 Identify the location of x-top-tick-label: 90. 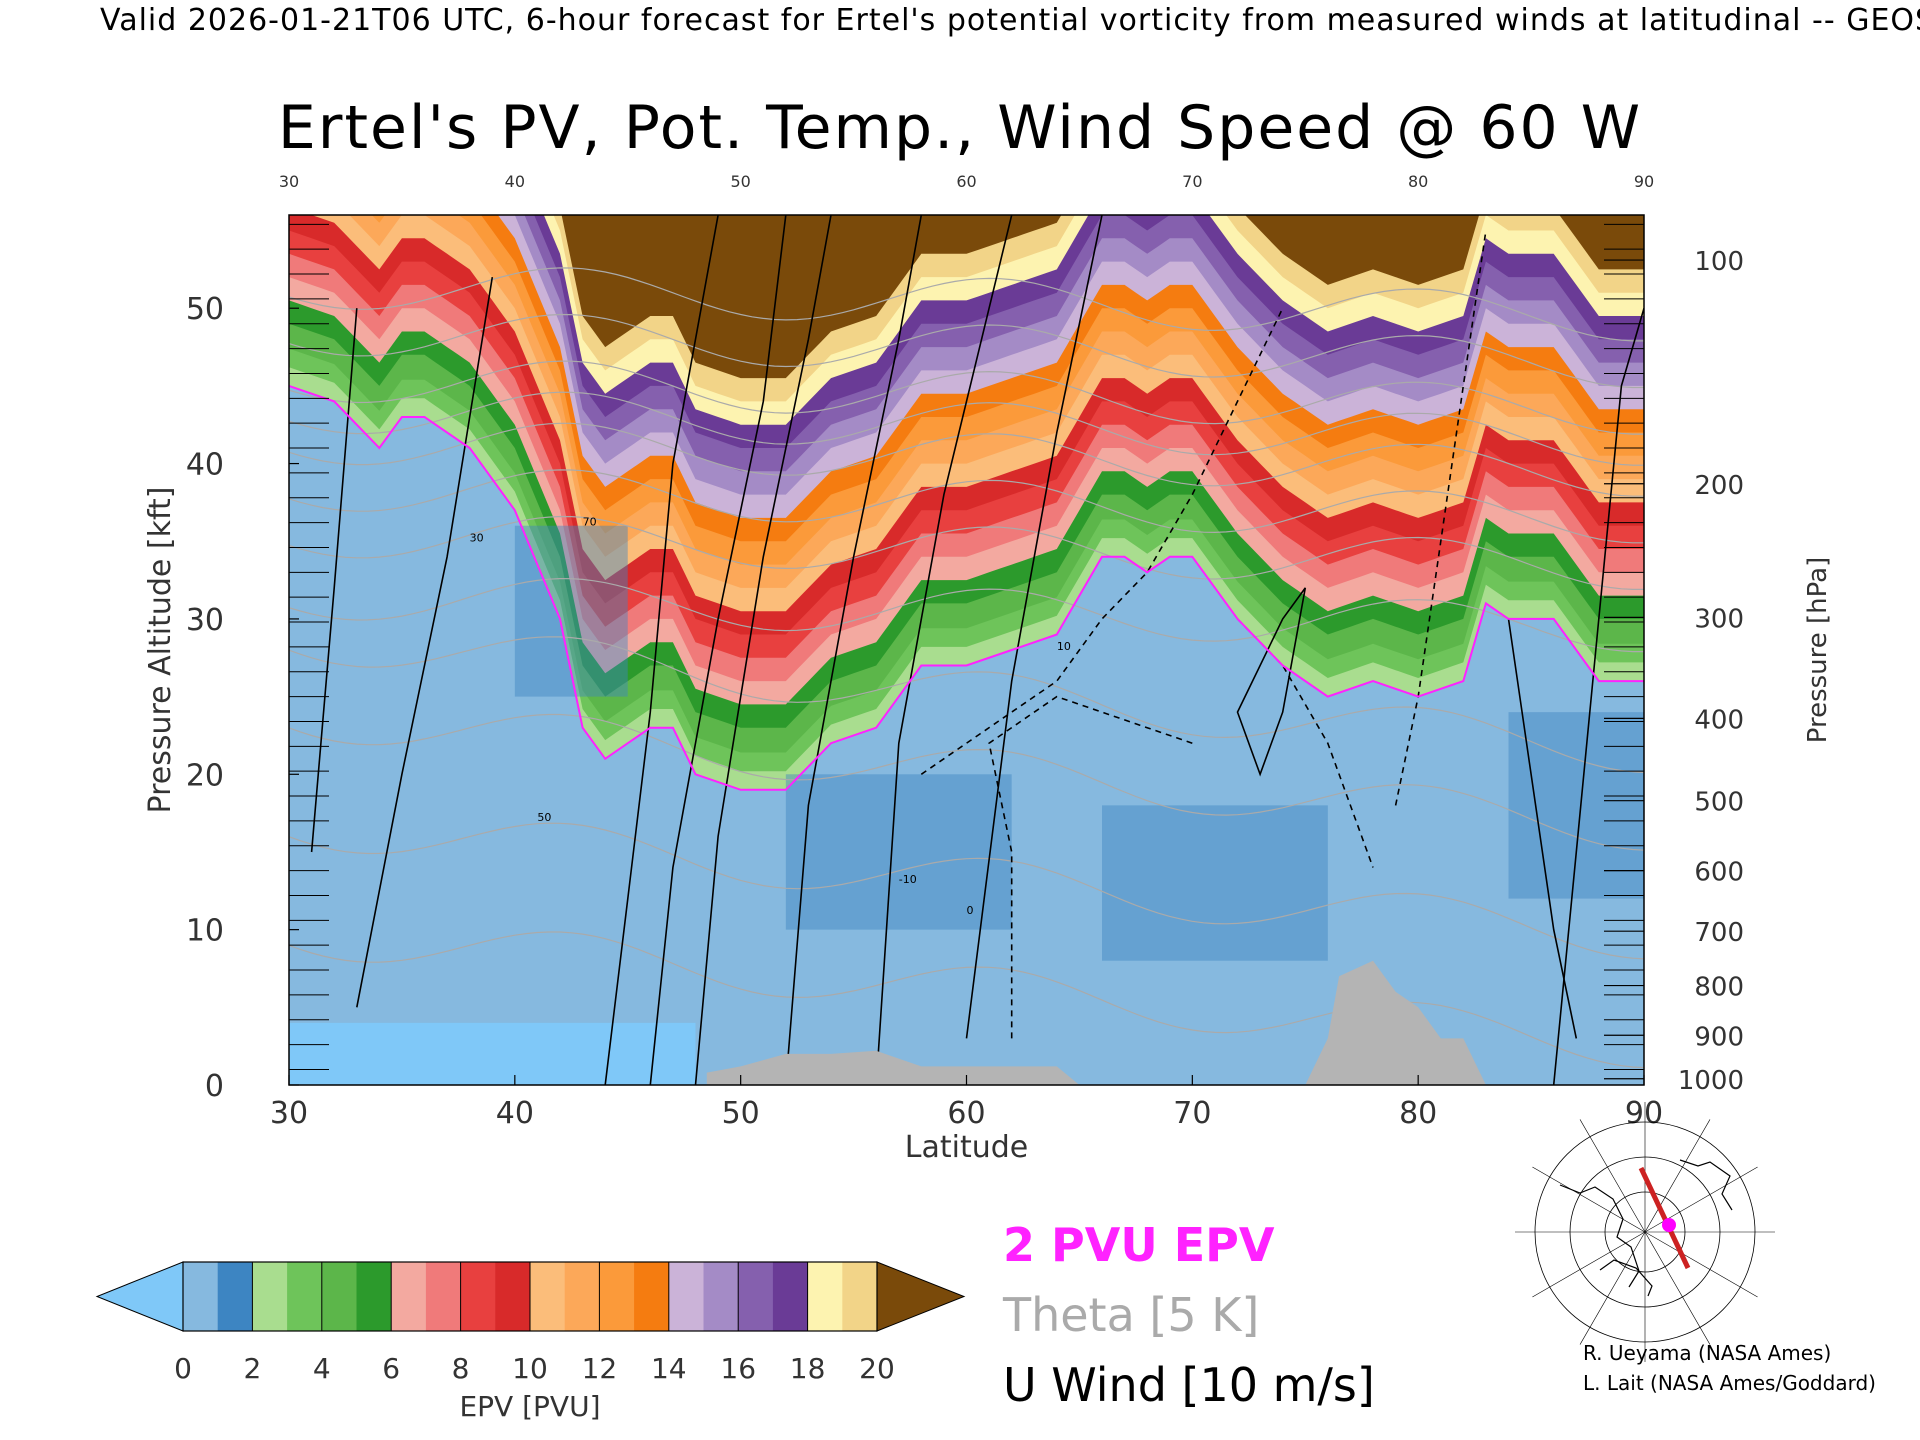
(1644, 181).